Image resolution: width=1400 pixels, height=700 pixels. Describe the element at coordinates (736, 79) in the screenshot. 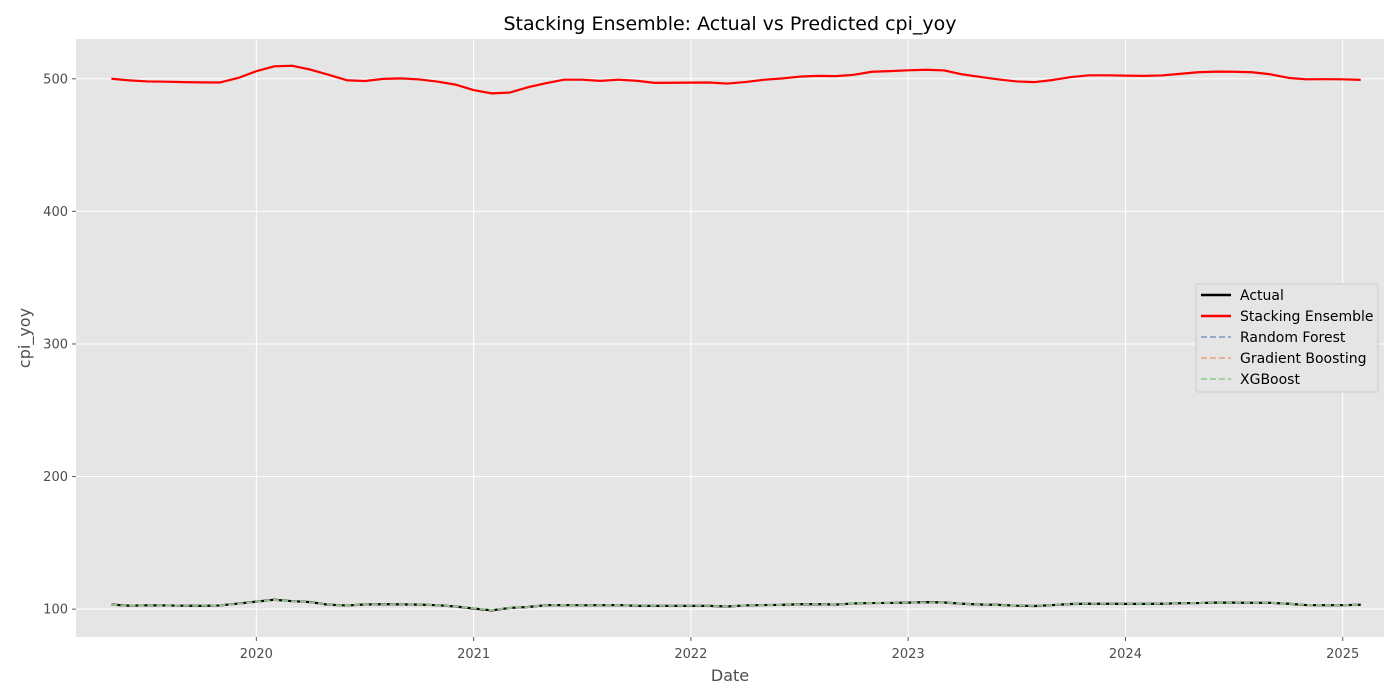

I see `series-line-stacking-ensemble` at that location.